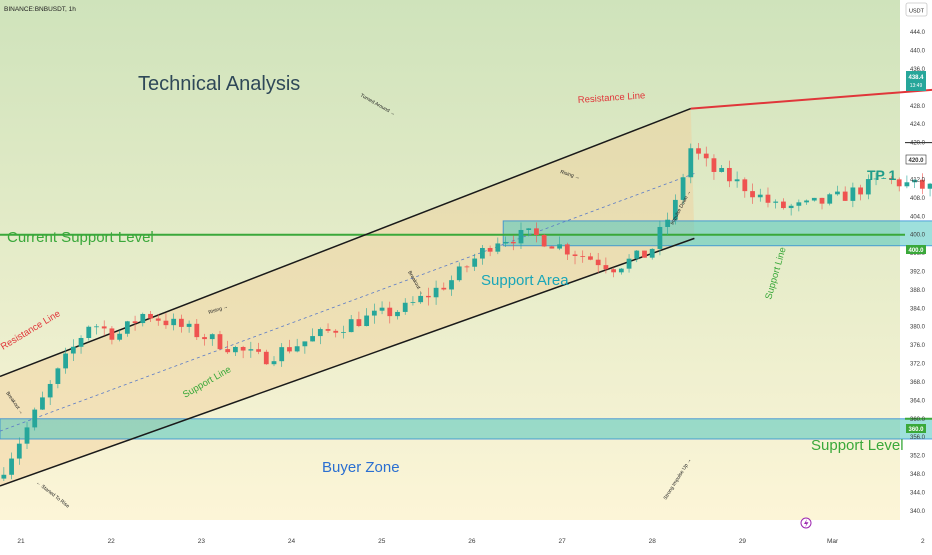  Describe the element at coordinates (653, 541) in the screenshot. I see `time-tick-label: 28` at that location.